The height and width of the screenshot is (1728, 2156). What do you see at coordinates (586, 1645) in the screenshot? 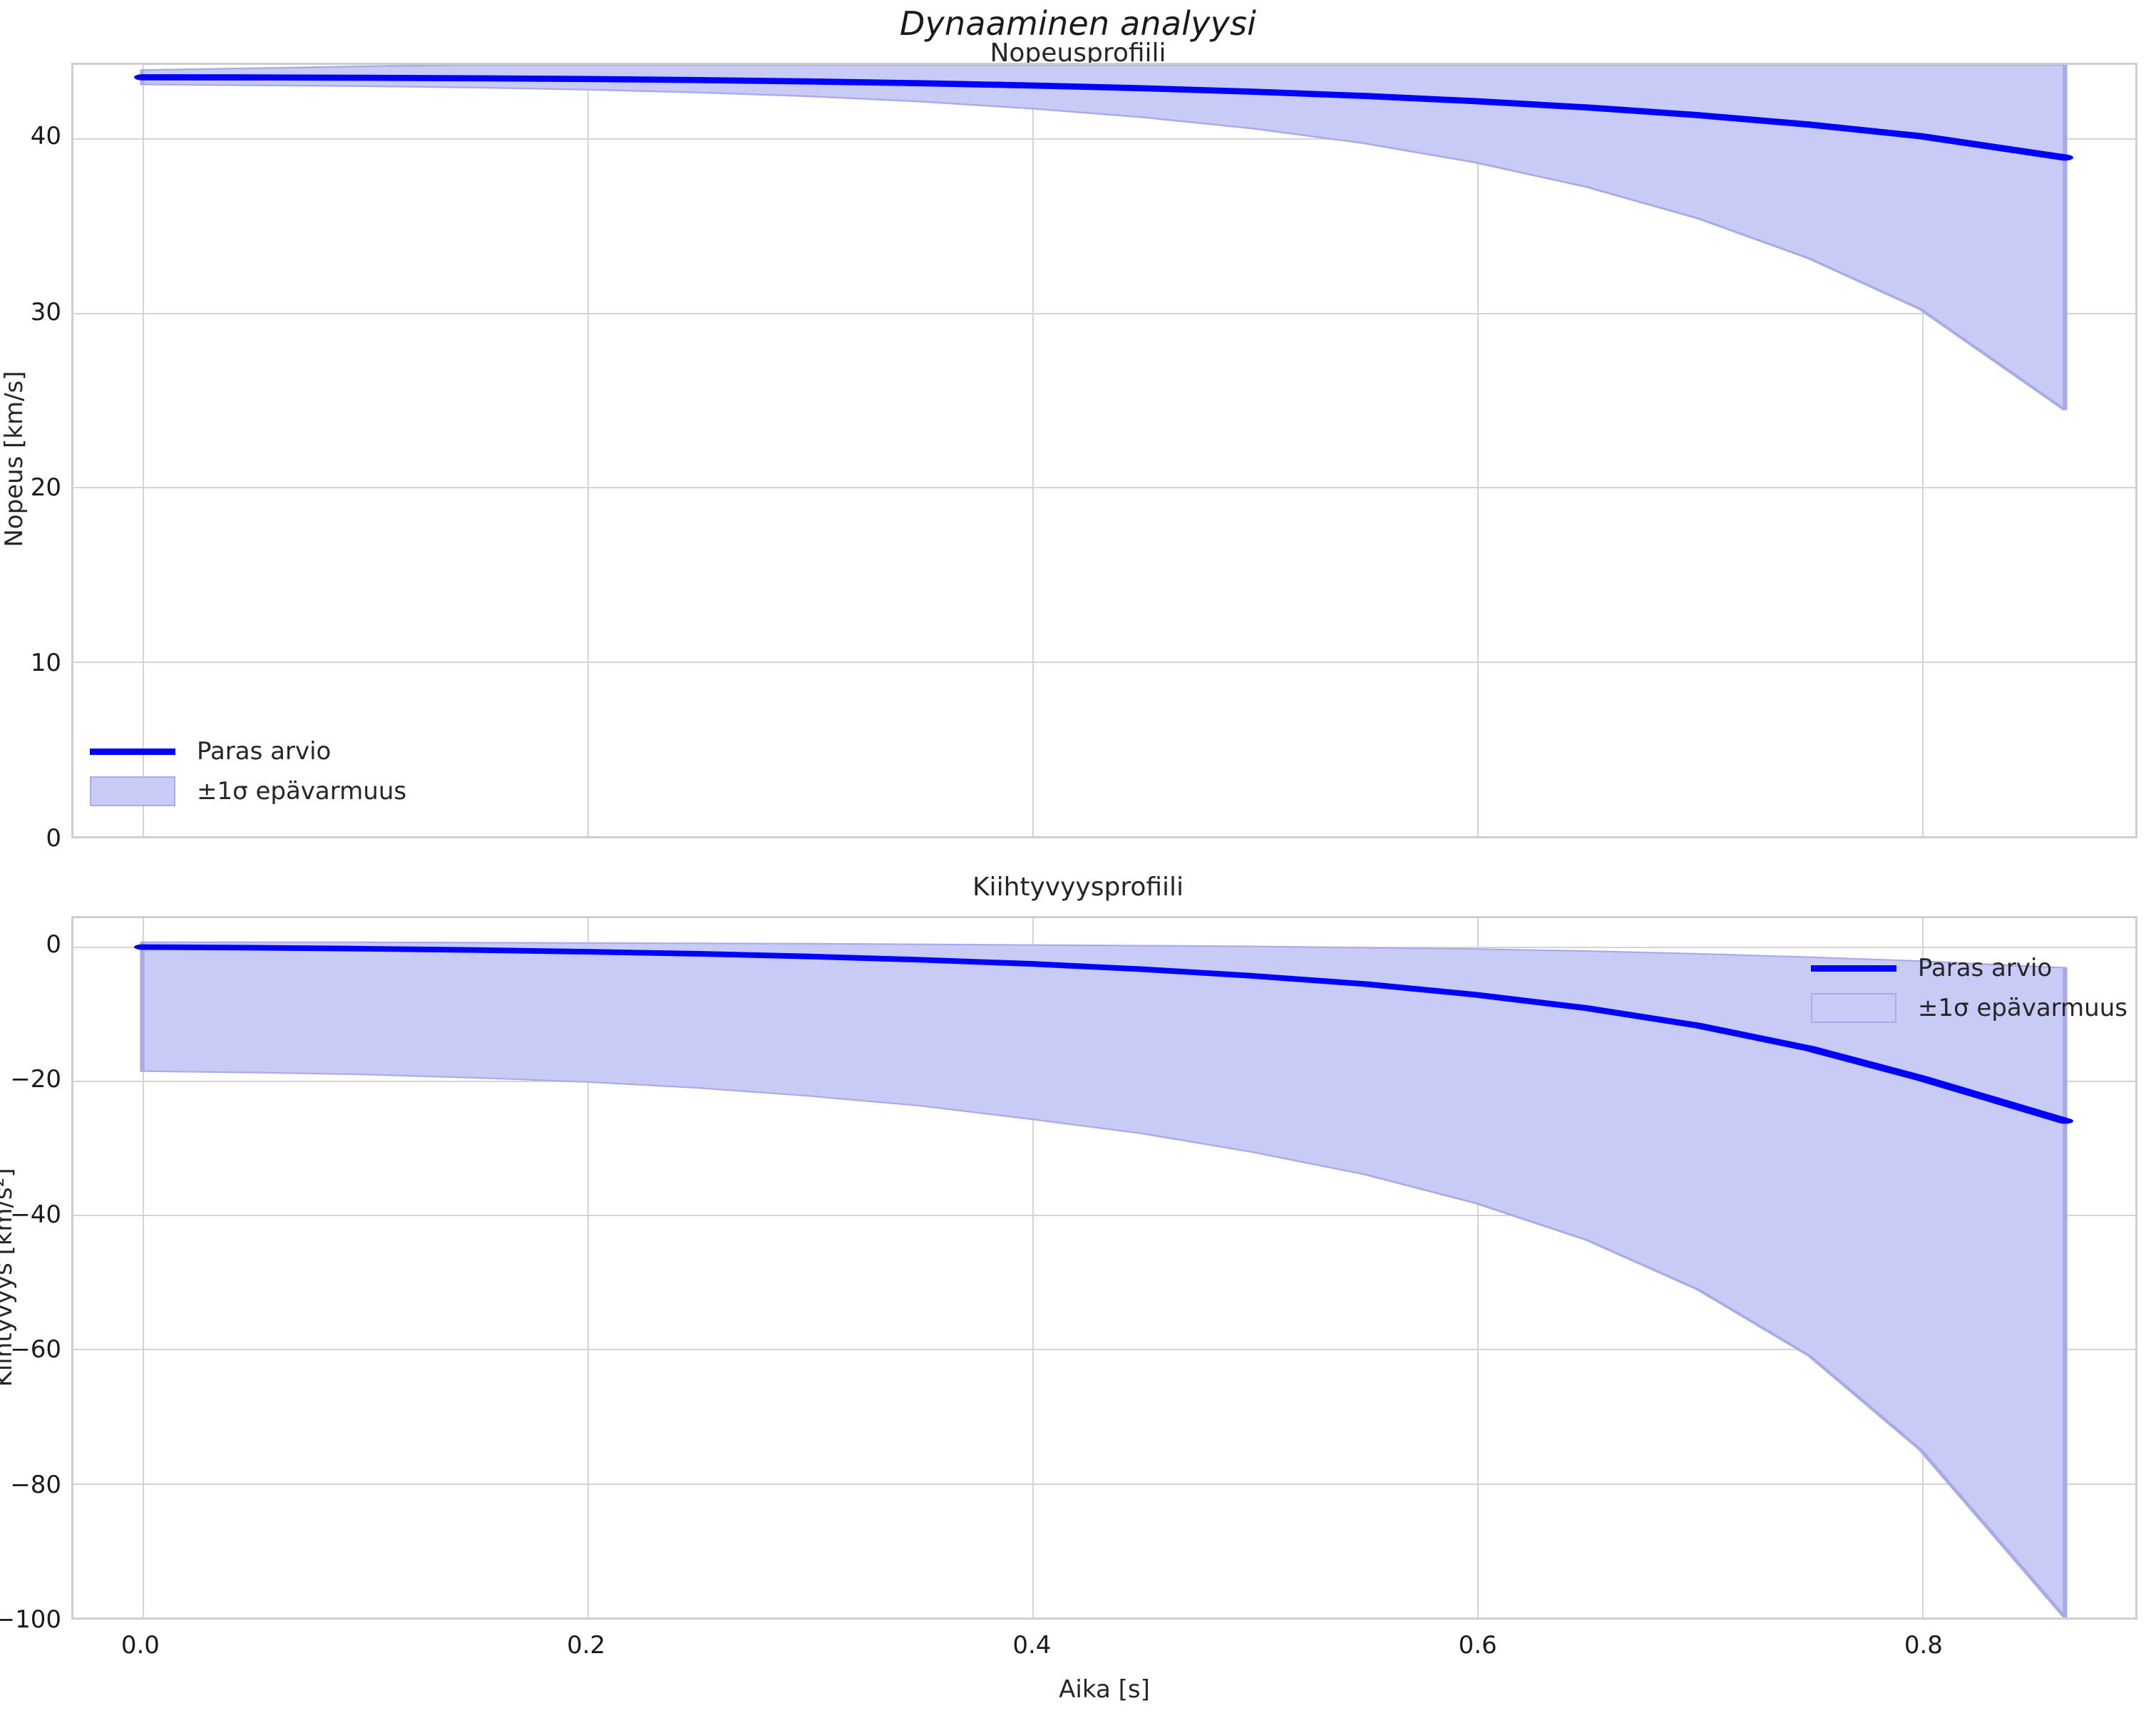
I see `xtick-1: 0.2` at bounding box center [586, 1645].